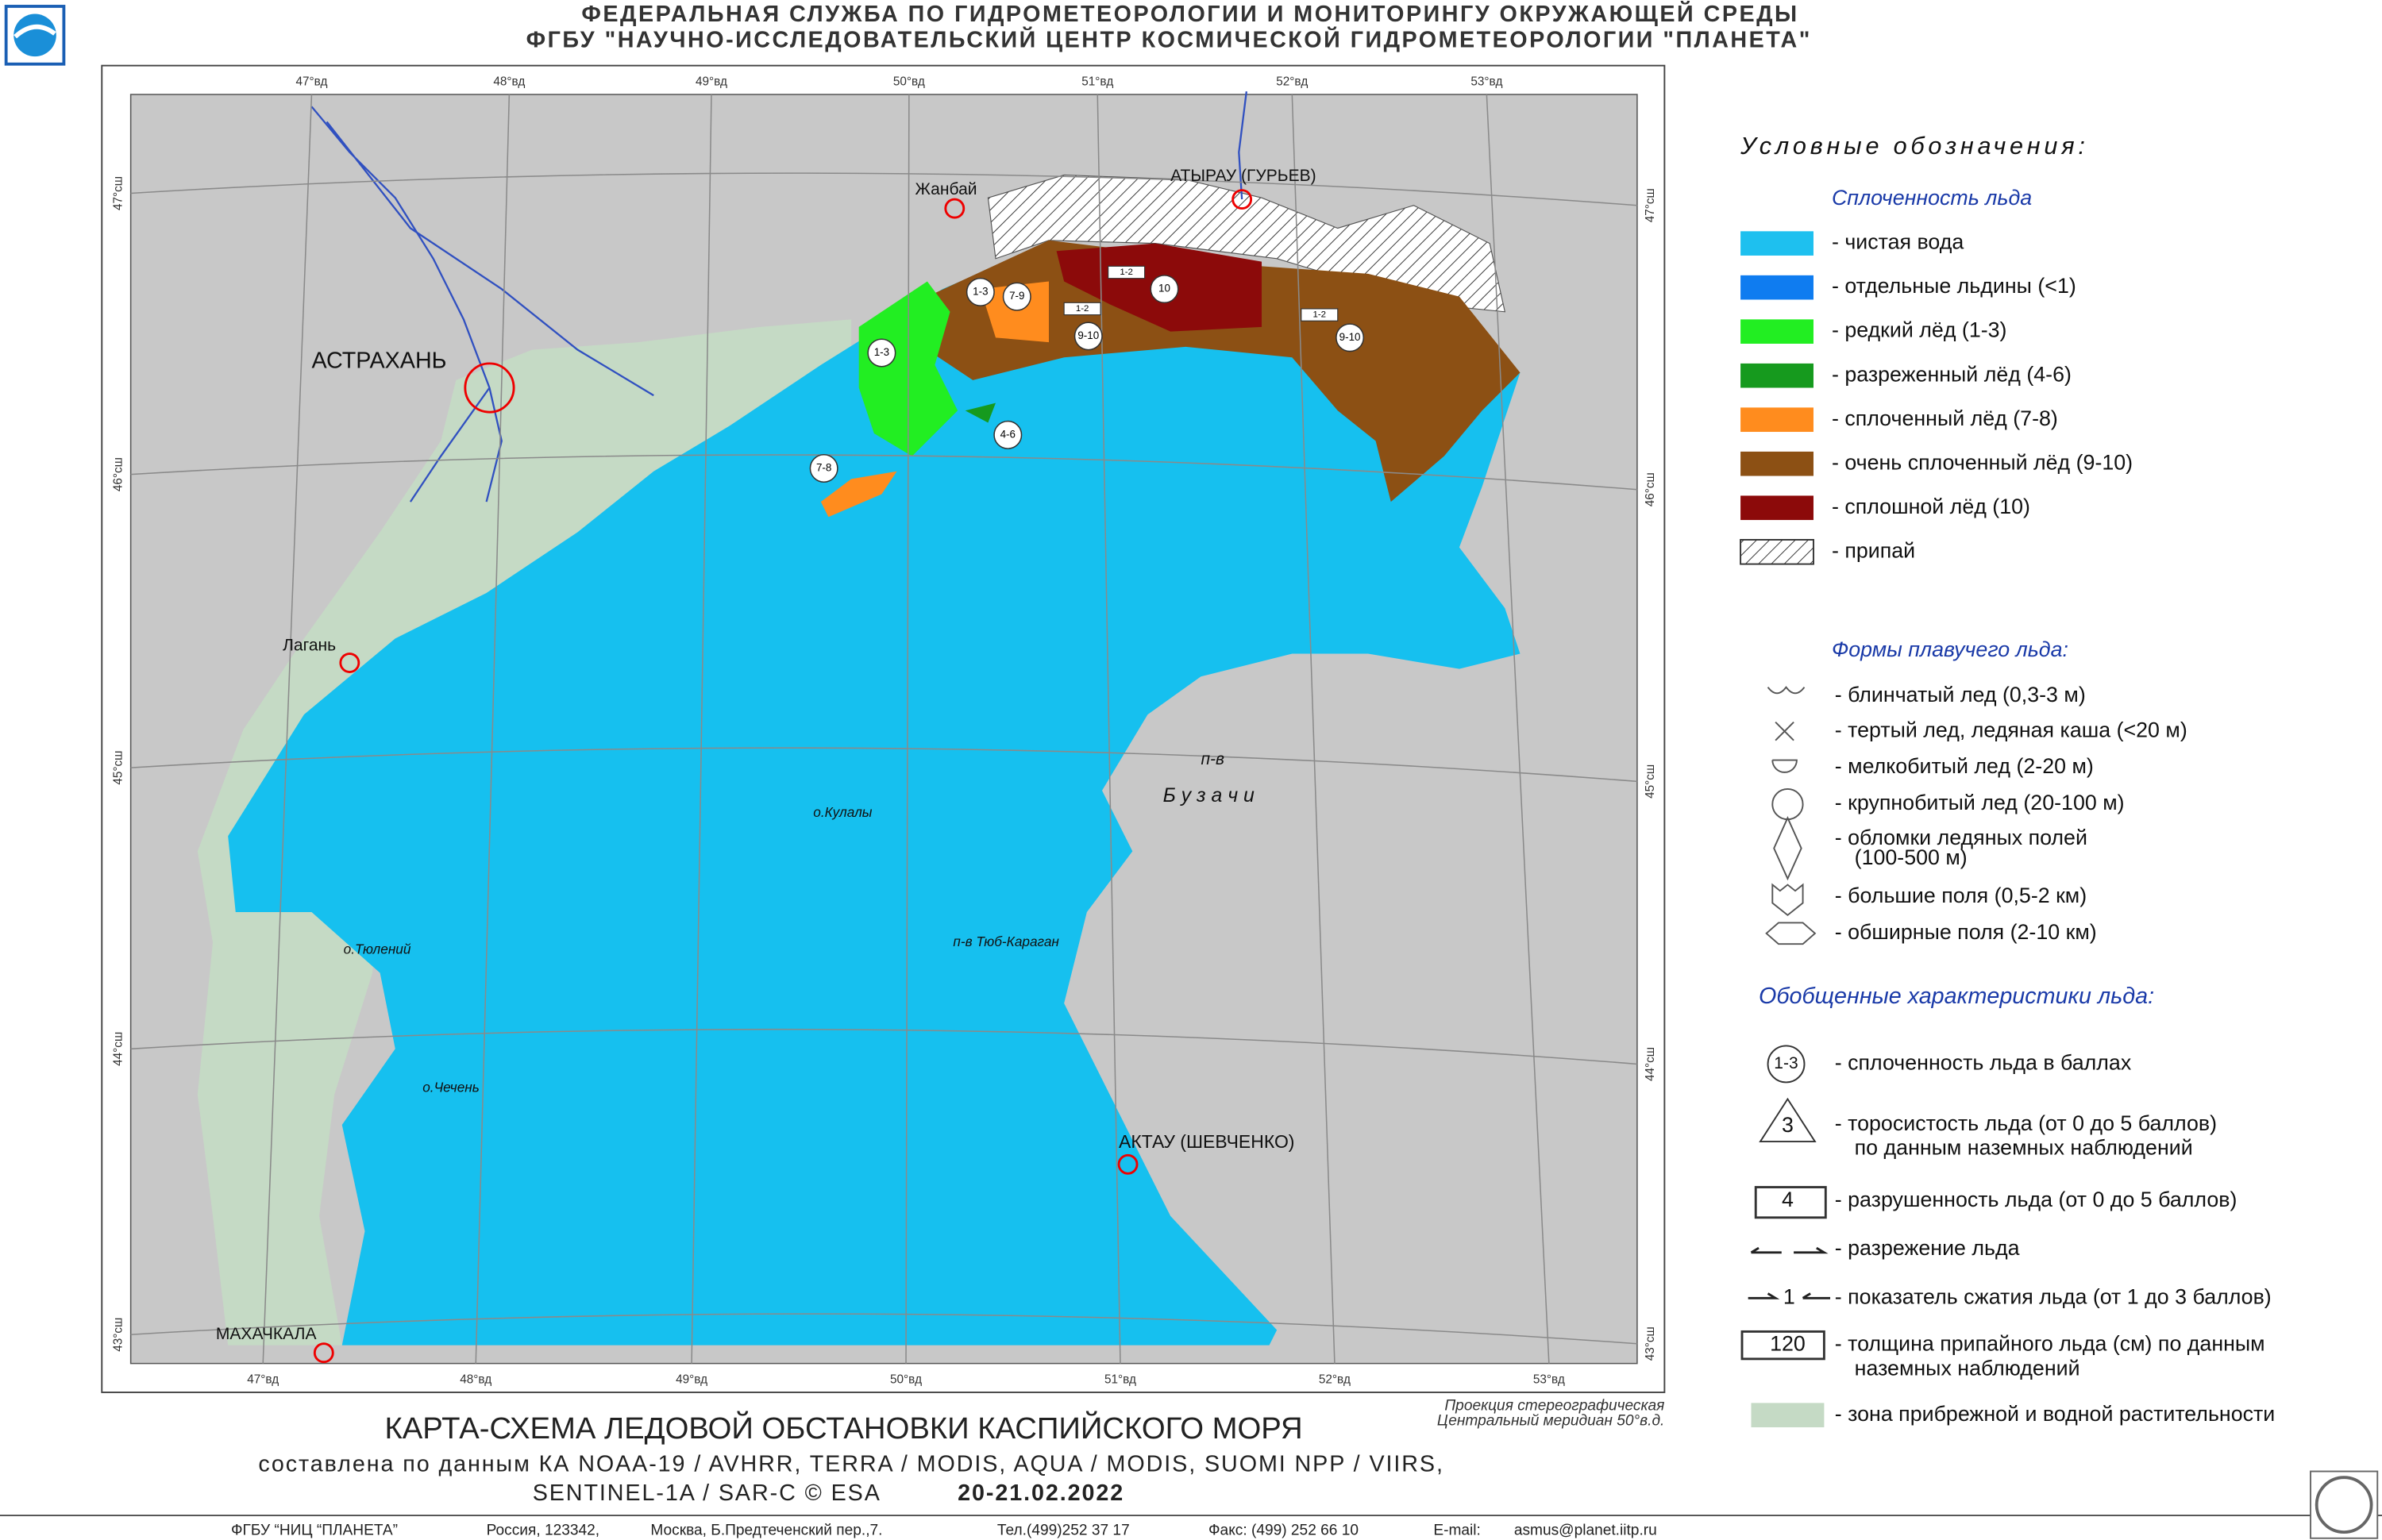 The width and height of the screenshot is (2382, 1540). I want to click on title-date: 20-21.02.2022, so click(1041, 1493).